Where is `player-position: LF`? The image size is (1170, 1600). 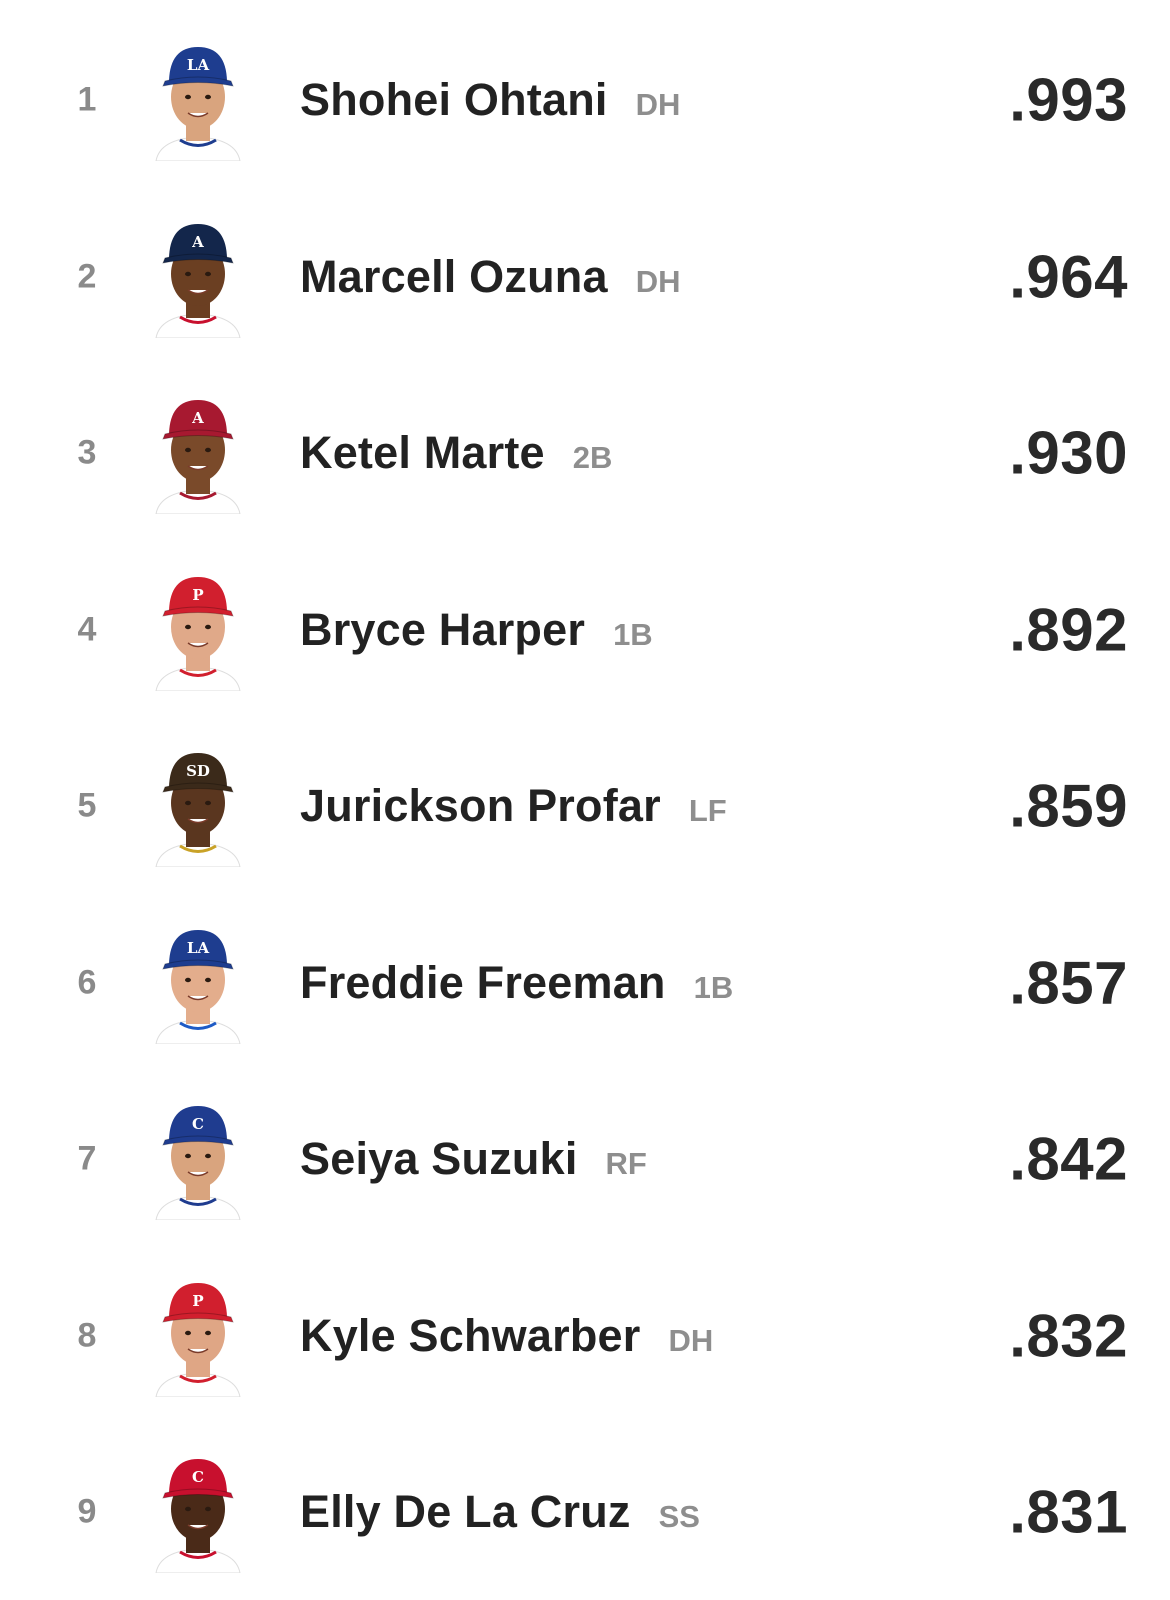 player-position: LF is located at coordinates (707, 810).